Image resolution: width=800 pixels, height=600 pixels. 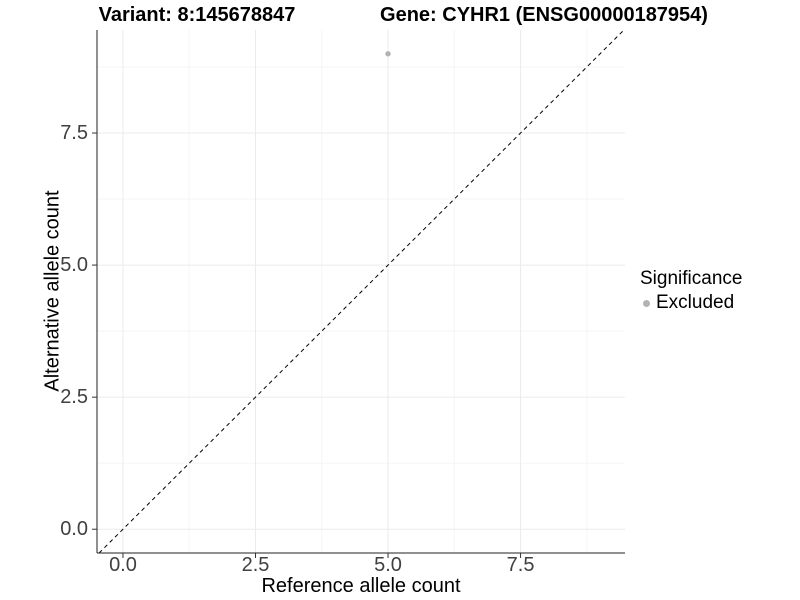 What do you see at coordinates (255, 565) in the screenshot?
I see `x-tick-label: 2.5` at bounding box center [255, 565].